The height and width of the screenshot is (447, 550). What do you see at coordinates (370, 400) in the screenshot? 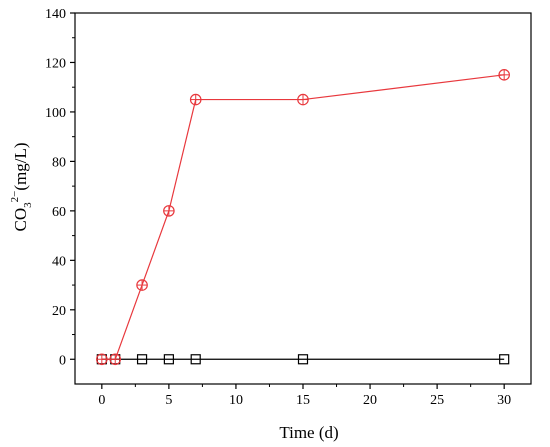
I see `x-tick-label: 20` at bounding box center [370, 400].